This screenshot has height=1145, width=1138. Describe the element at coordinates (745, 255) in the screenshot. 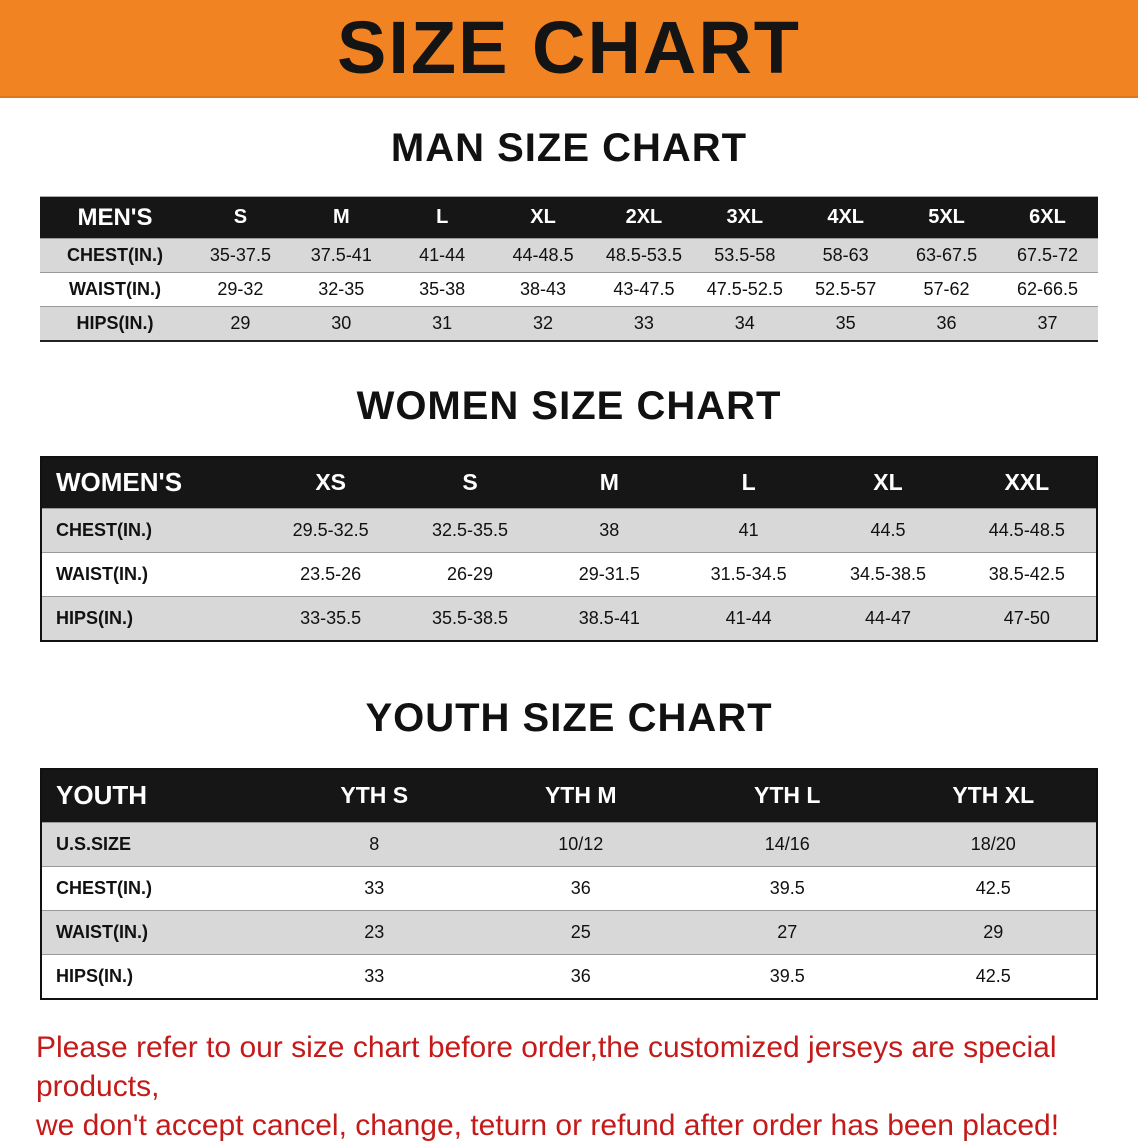

I see `size-value: 53.5-58` at that location.